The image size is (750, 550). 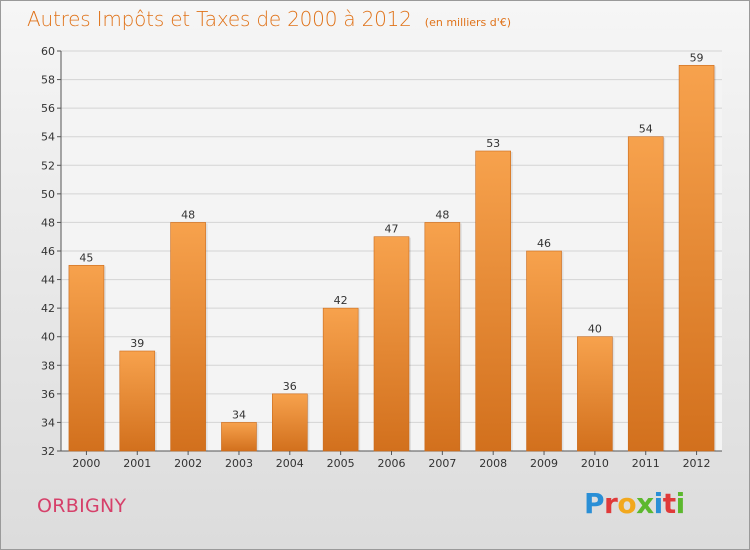 I want to click on bar-2008, so click(x=493, y=301).